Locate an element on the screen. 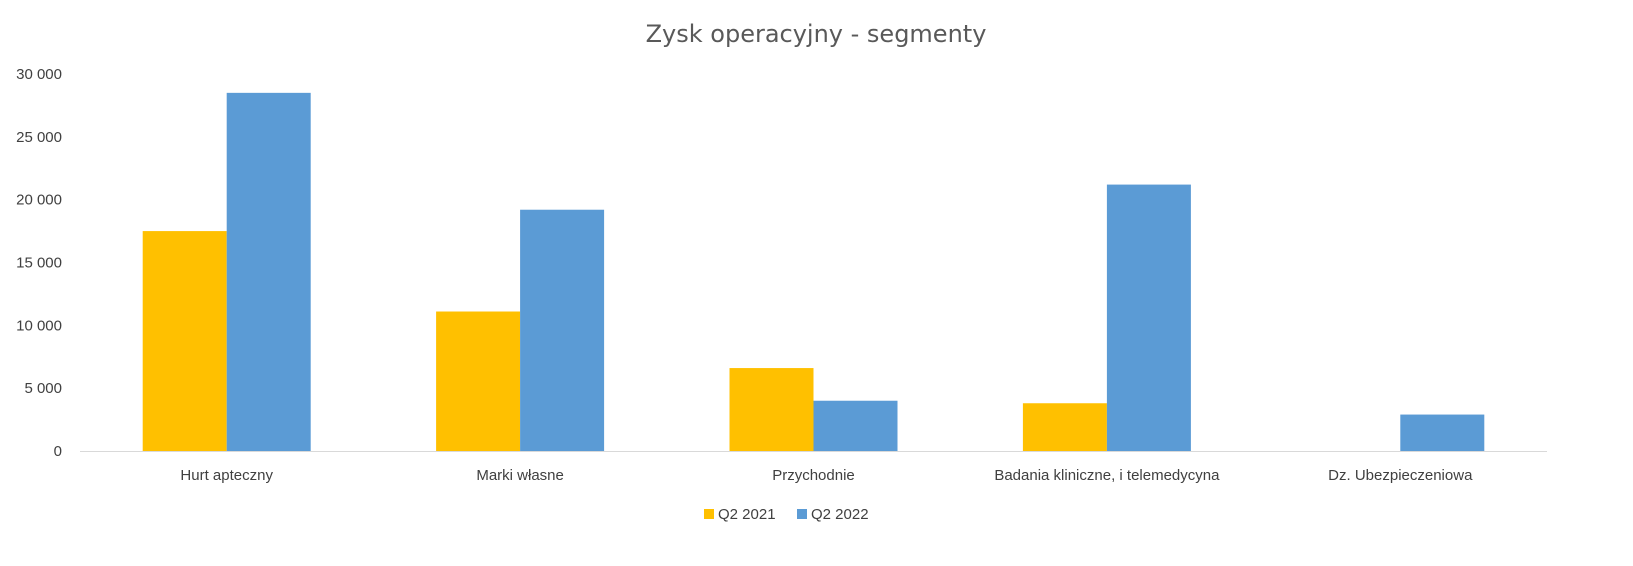 This screenshot has width=1633, height=566. y-tick-label: 10 000 is located at coordinates (39, 325).